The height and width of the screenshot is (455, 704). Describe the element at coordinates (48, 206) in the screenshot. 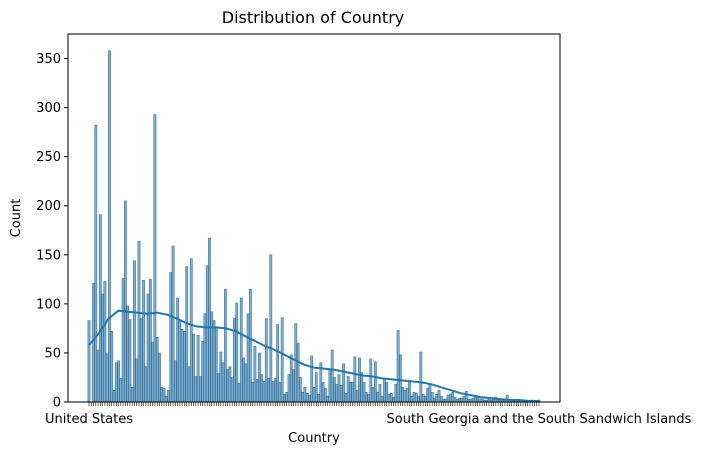

I see `y-tick-label: 200` at that location.